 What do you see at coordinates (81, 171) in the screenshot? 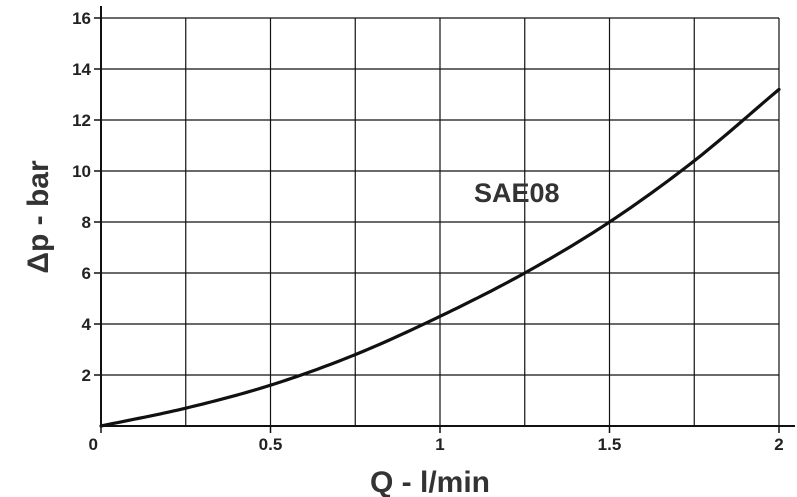
I see `y-tick-label: 10` at bounding box center [81, 171].